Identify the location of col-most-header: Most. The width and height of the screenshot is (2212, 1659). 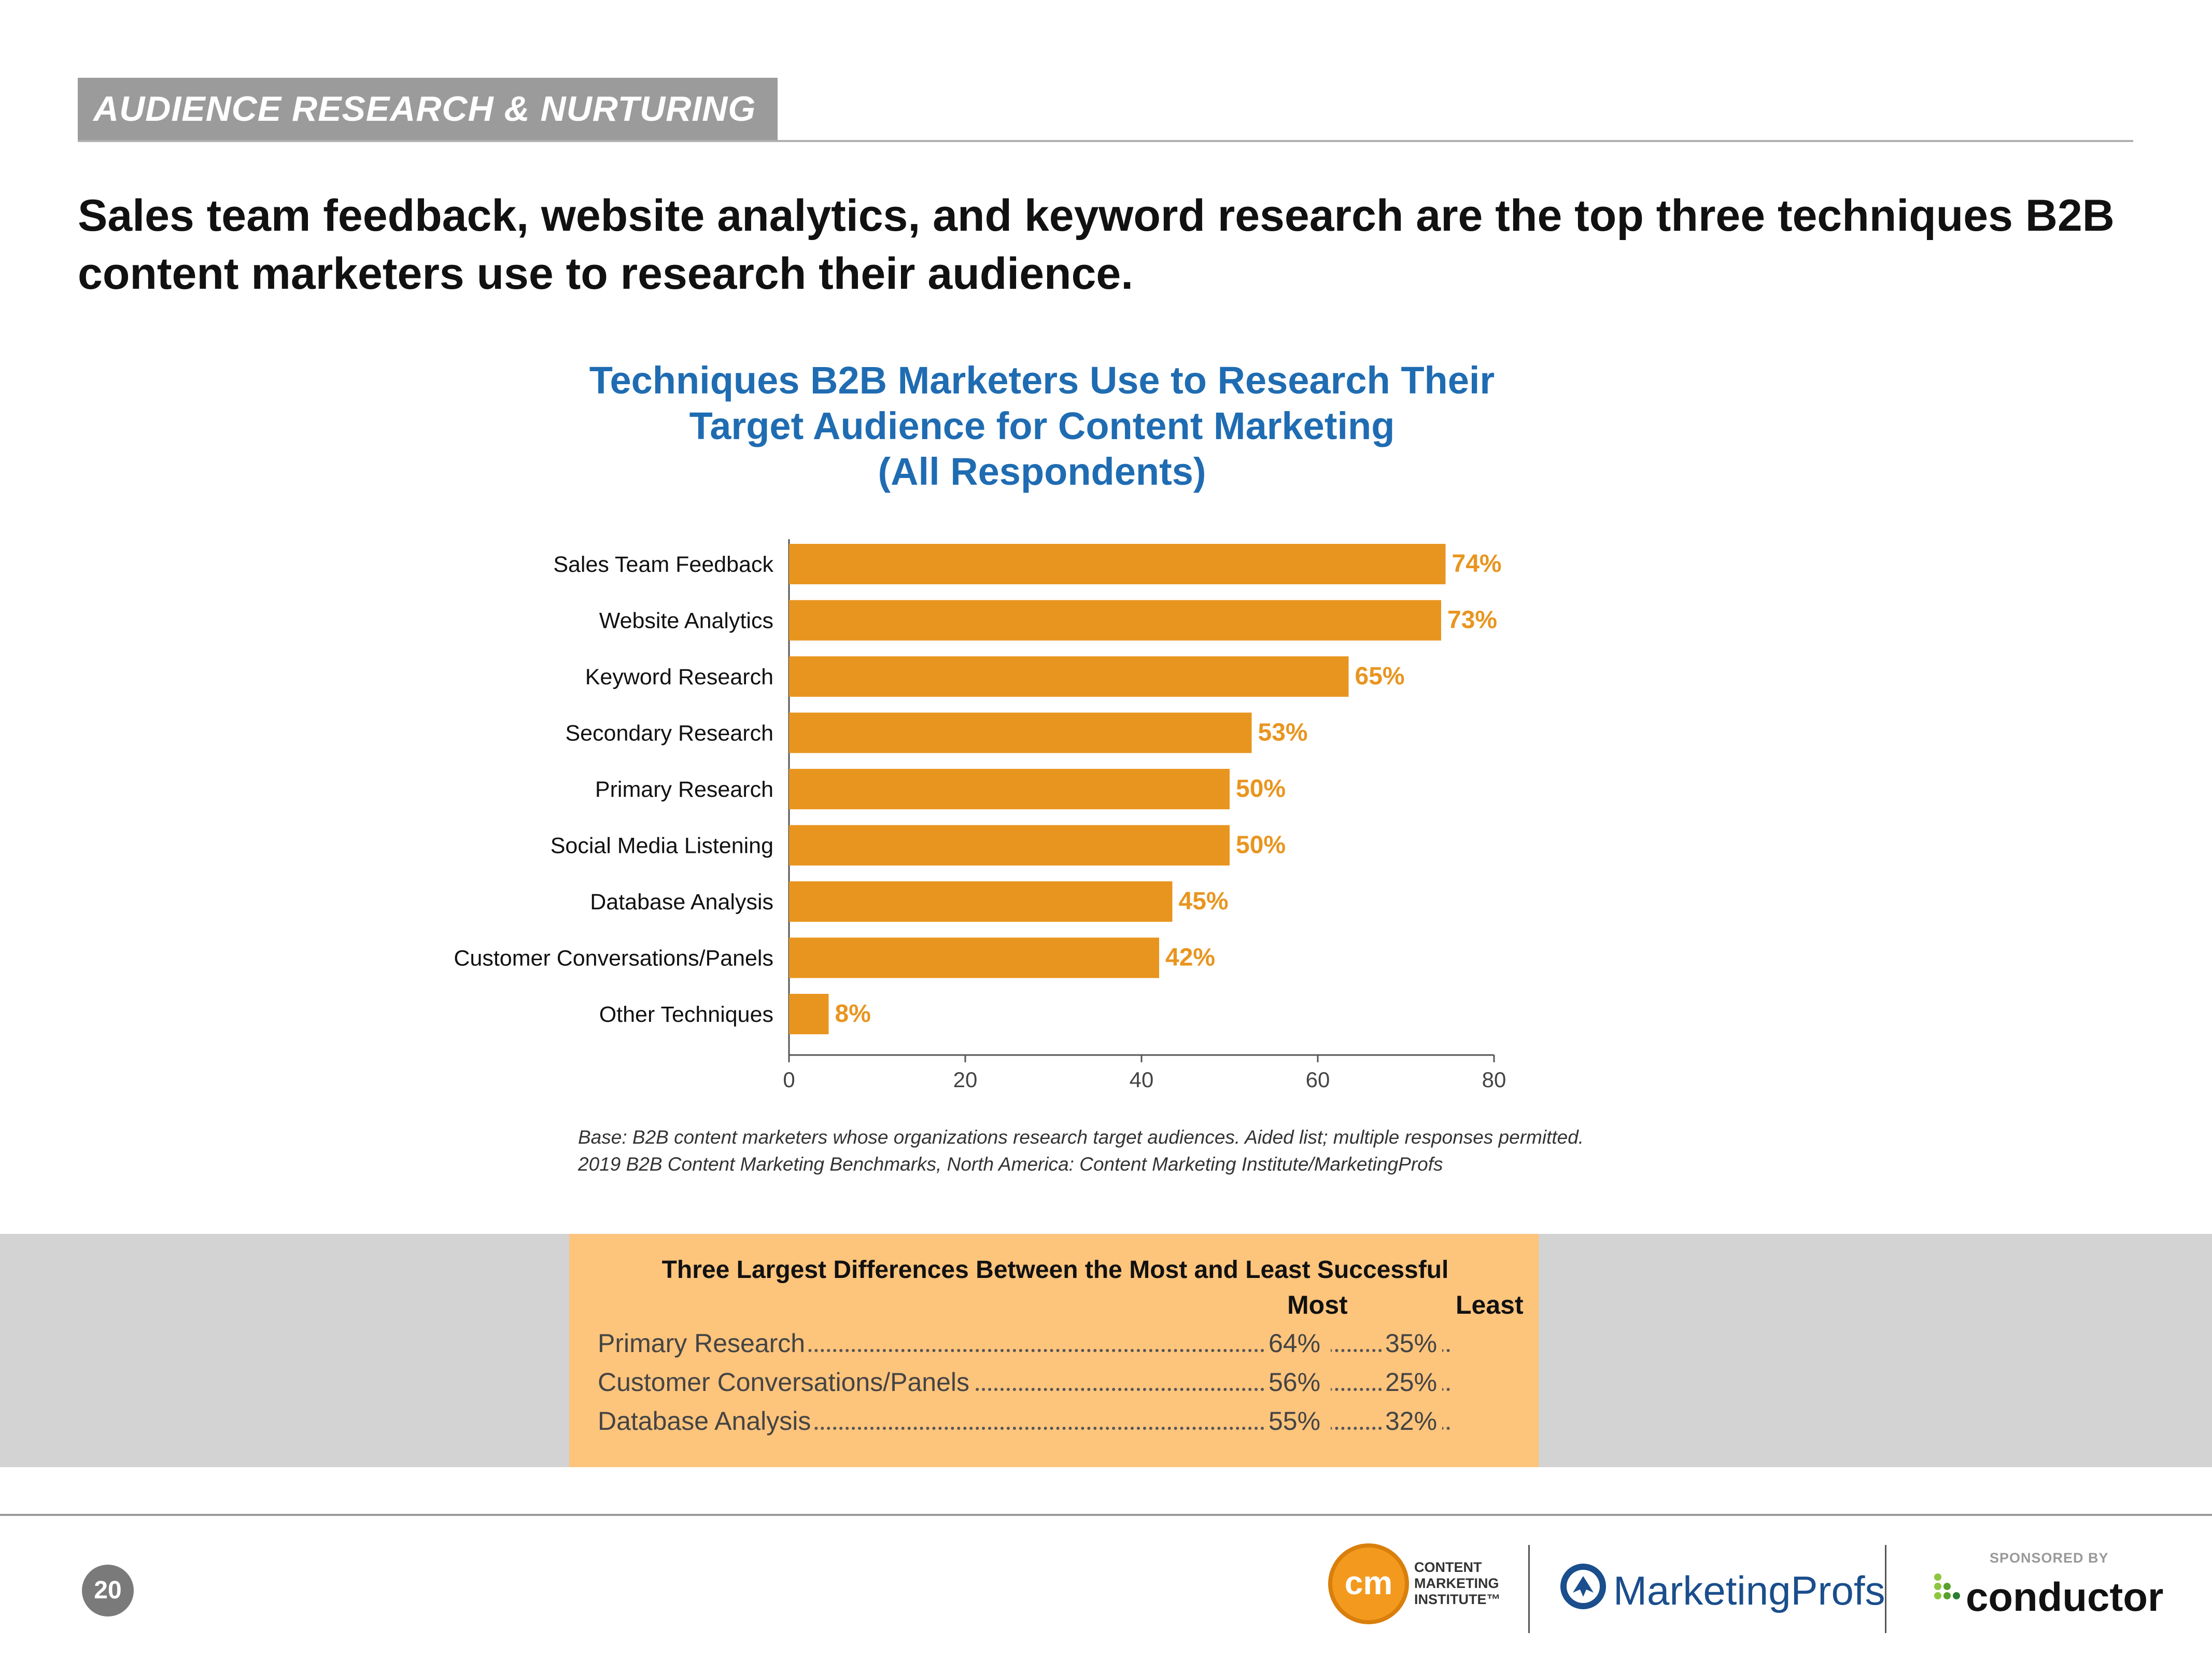
(1317, 1304).